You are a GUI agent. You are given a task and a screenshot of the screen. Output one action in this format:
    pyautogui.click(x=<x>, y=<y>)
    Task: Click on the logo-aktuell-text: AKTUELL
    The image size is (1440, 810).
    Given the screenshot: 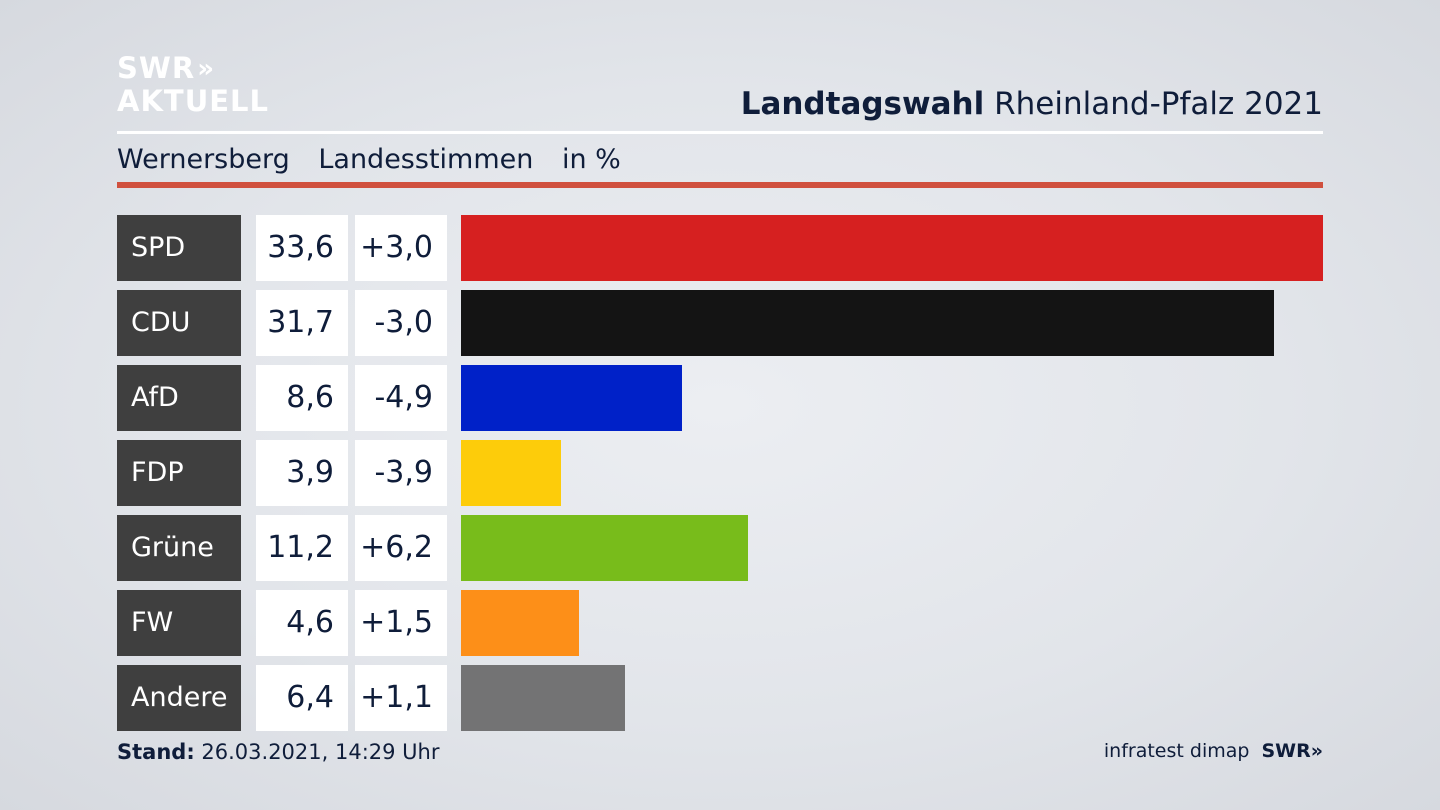 What is the action you would take?
    pyautogui.click(x=193, y=101)
    